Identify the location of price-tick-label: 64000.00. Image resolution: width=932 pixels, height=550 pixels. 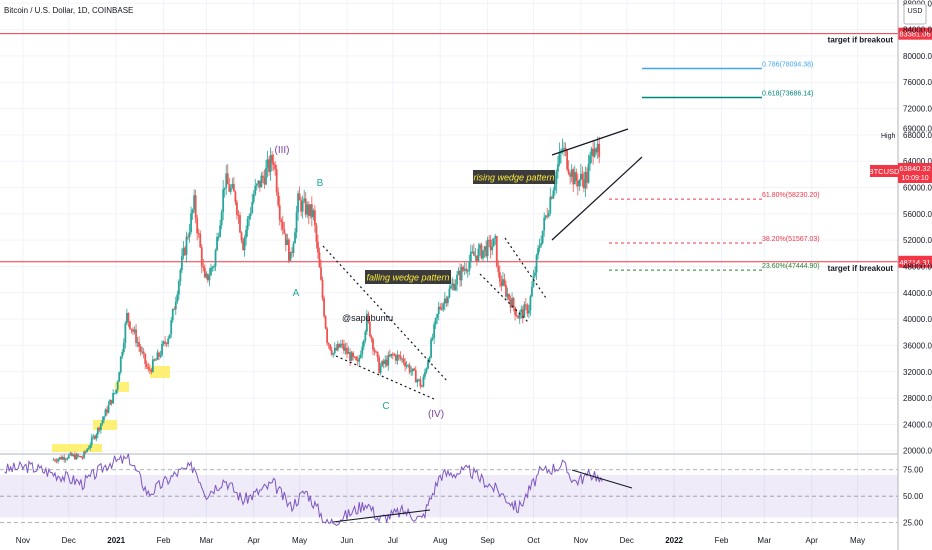
(917, 161).